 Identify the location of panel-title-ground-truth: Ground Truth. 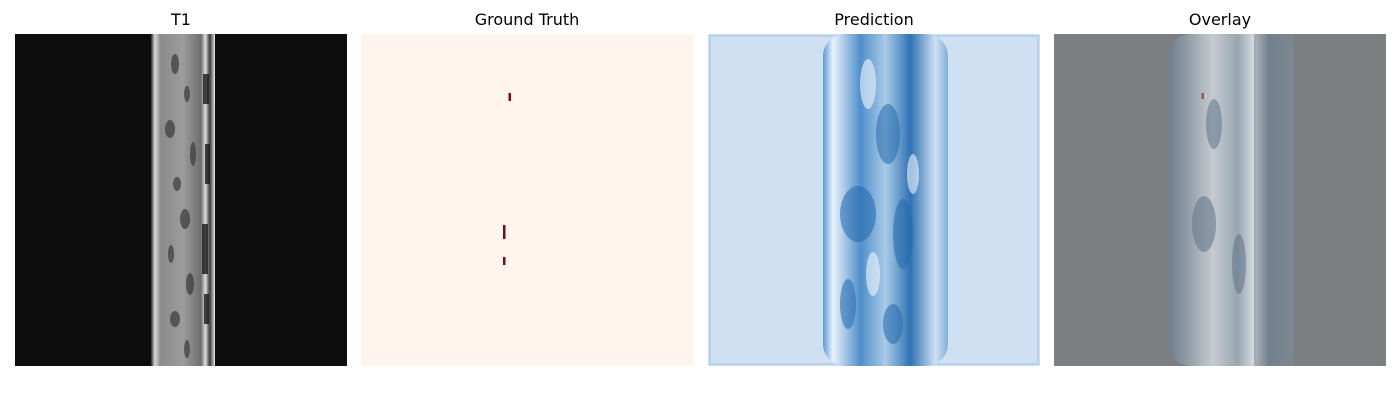
(527, 19).